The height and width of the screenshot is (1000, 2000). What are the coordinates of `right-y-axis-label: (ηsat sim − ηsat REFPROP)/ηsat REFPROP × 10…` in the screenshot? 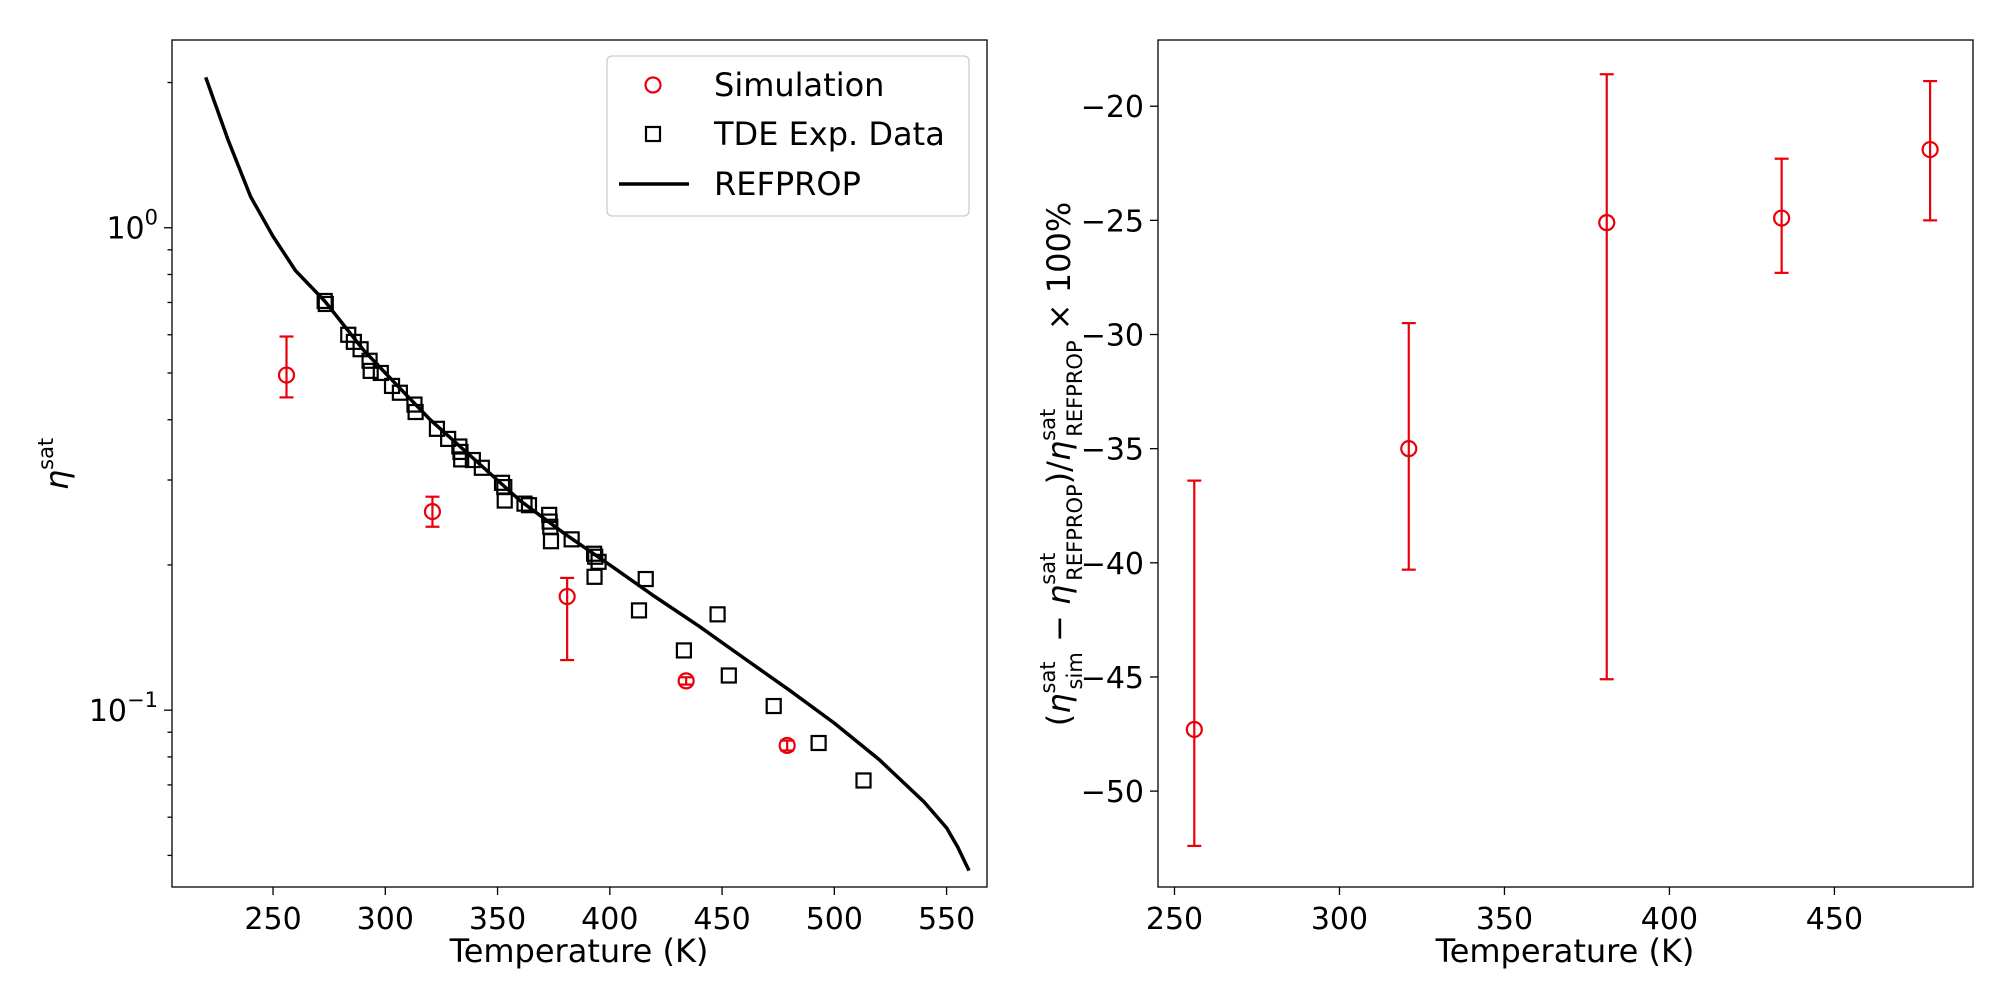 It's located at (1061, 464).